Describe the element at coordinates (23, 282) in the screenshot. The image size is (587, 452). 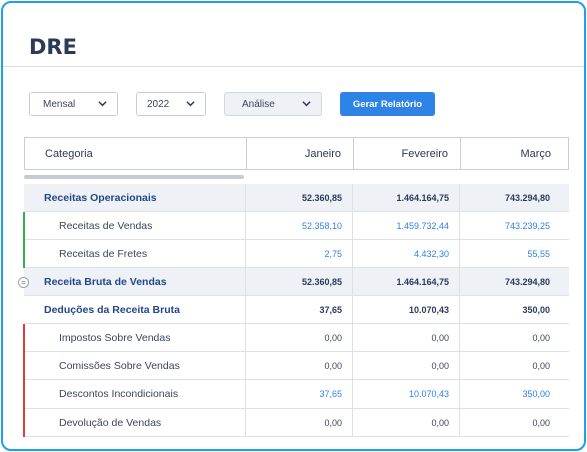
I see `equals-icon: =` at that location.